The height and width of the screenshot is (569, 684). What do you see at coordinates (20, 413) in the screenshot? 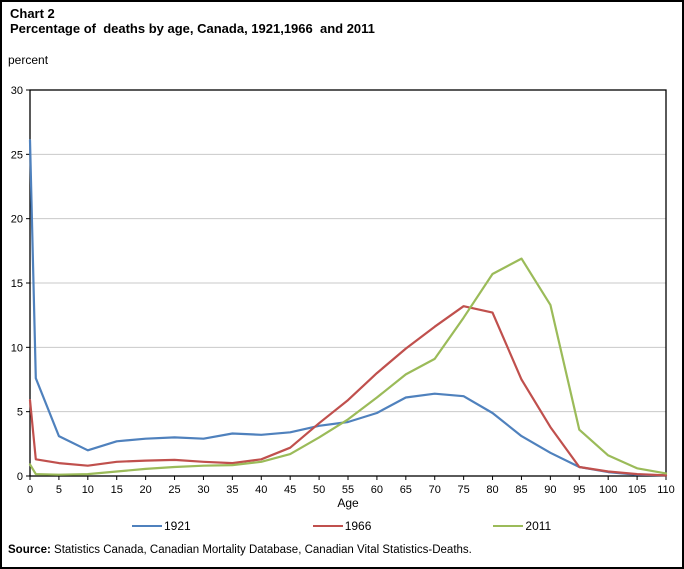
I see `y-tick-label-5: 5` at bounding box center [20, 413].